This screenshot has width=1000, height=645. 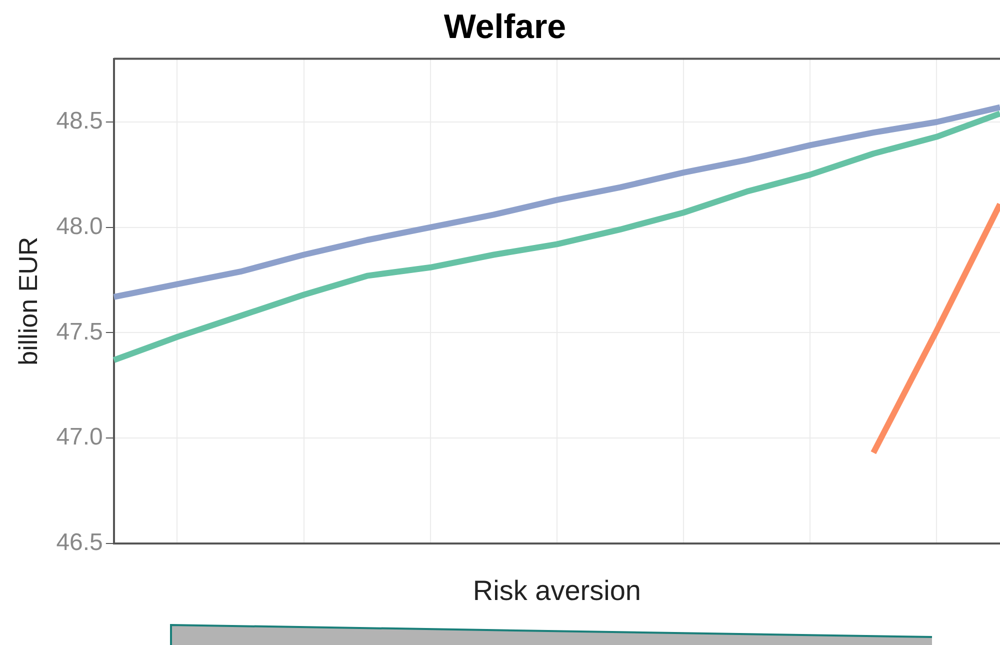 What do you see at coordinates (27, 301) in the screenshot?
I see `y-axis-title: billion EUR` at bounding box center [27, 301].